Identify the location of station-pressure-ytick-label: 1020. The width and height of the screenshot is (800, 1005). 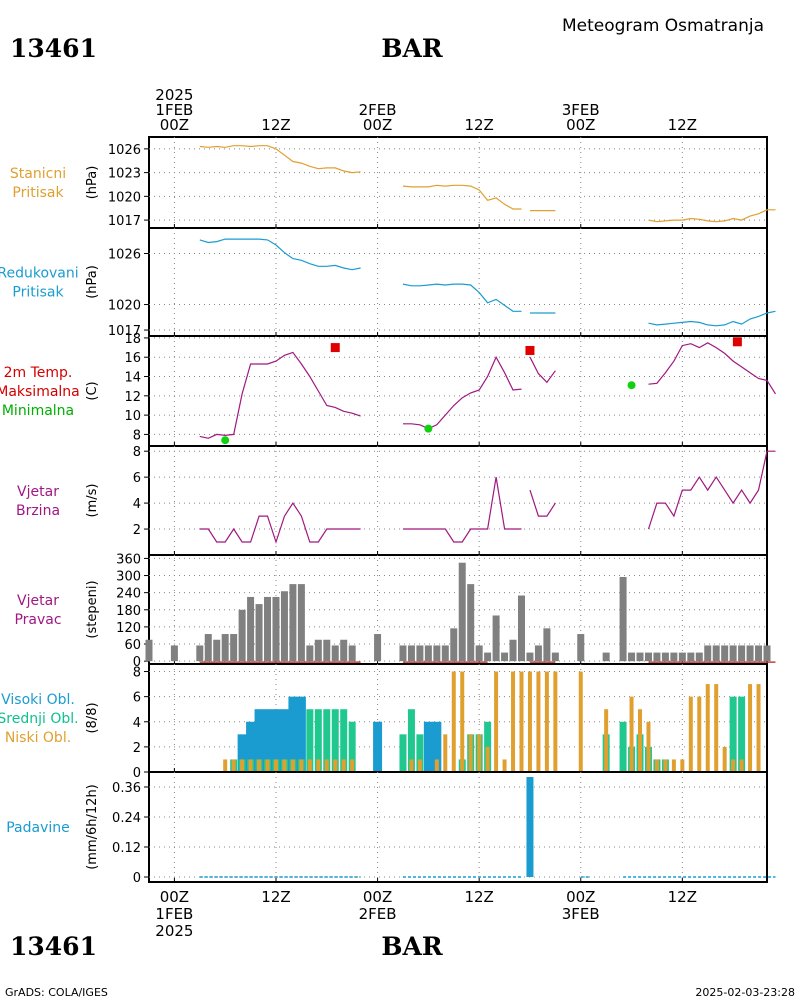
(124, 197).